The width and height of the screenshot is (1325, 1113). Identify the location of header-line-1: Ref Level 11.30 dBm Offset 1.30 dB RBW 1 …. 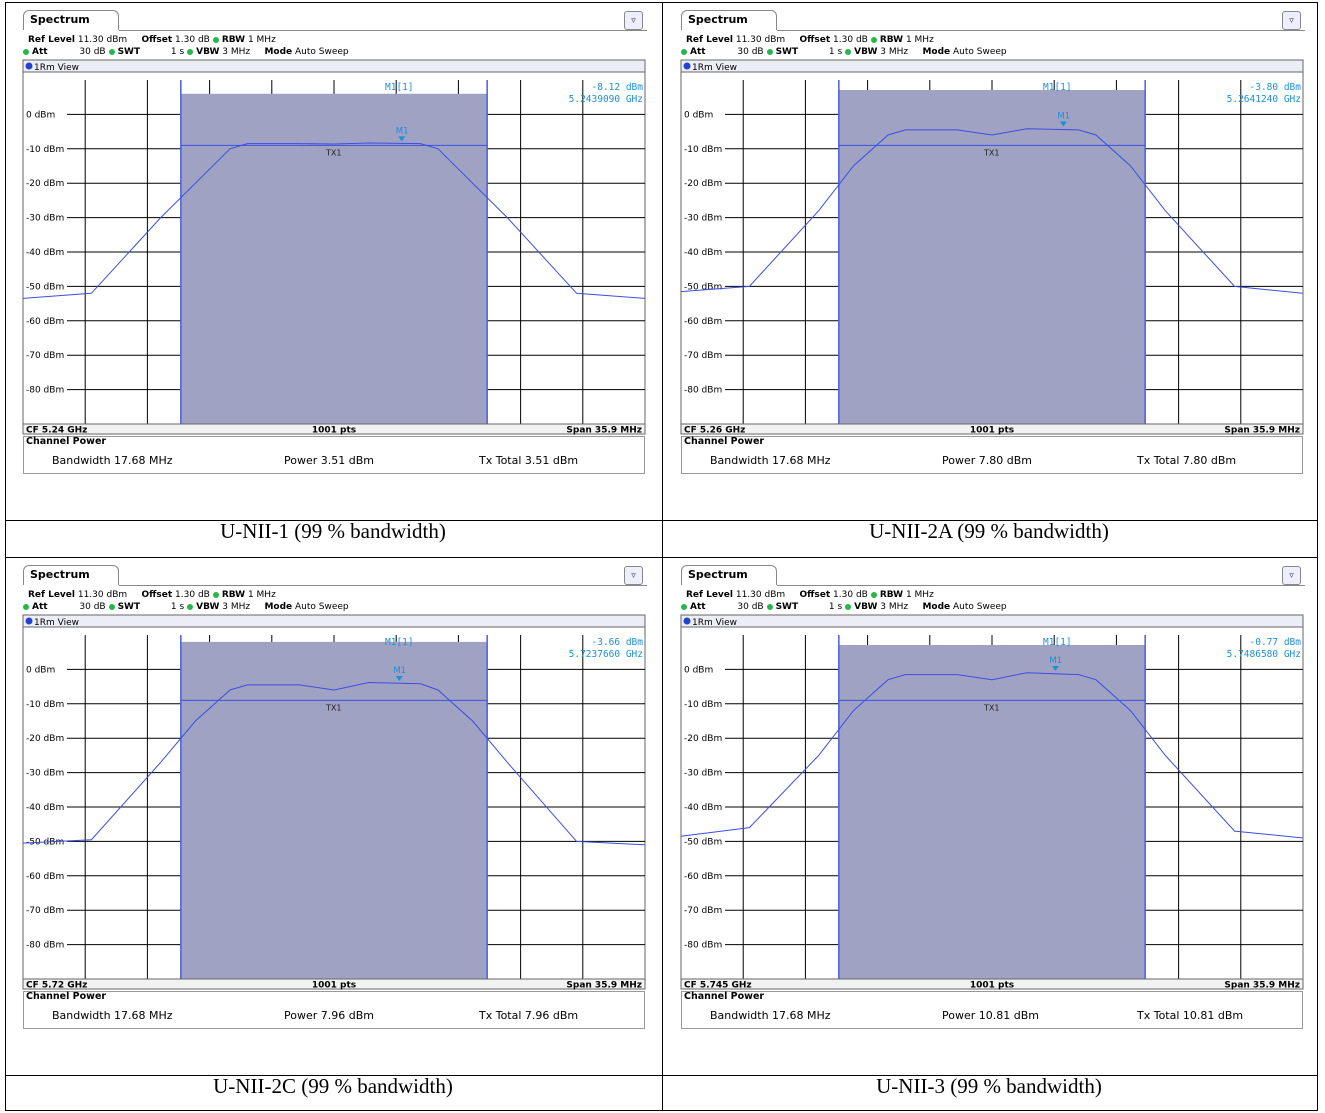
(810, 40).